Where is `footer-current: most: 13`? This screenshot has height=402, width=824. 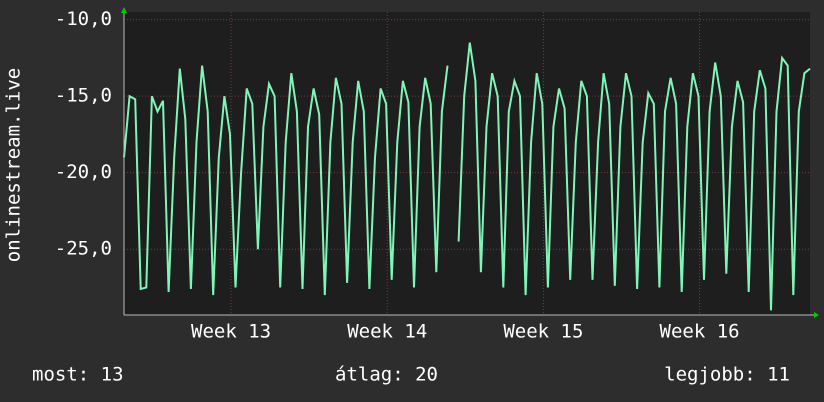 footer-current: most: 13 is located at coordinates (78, 375).